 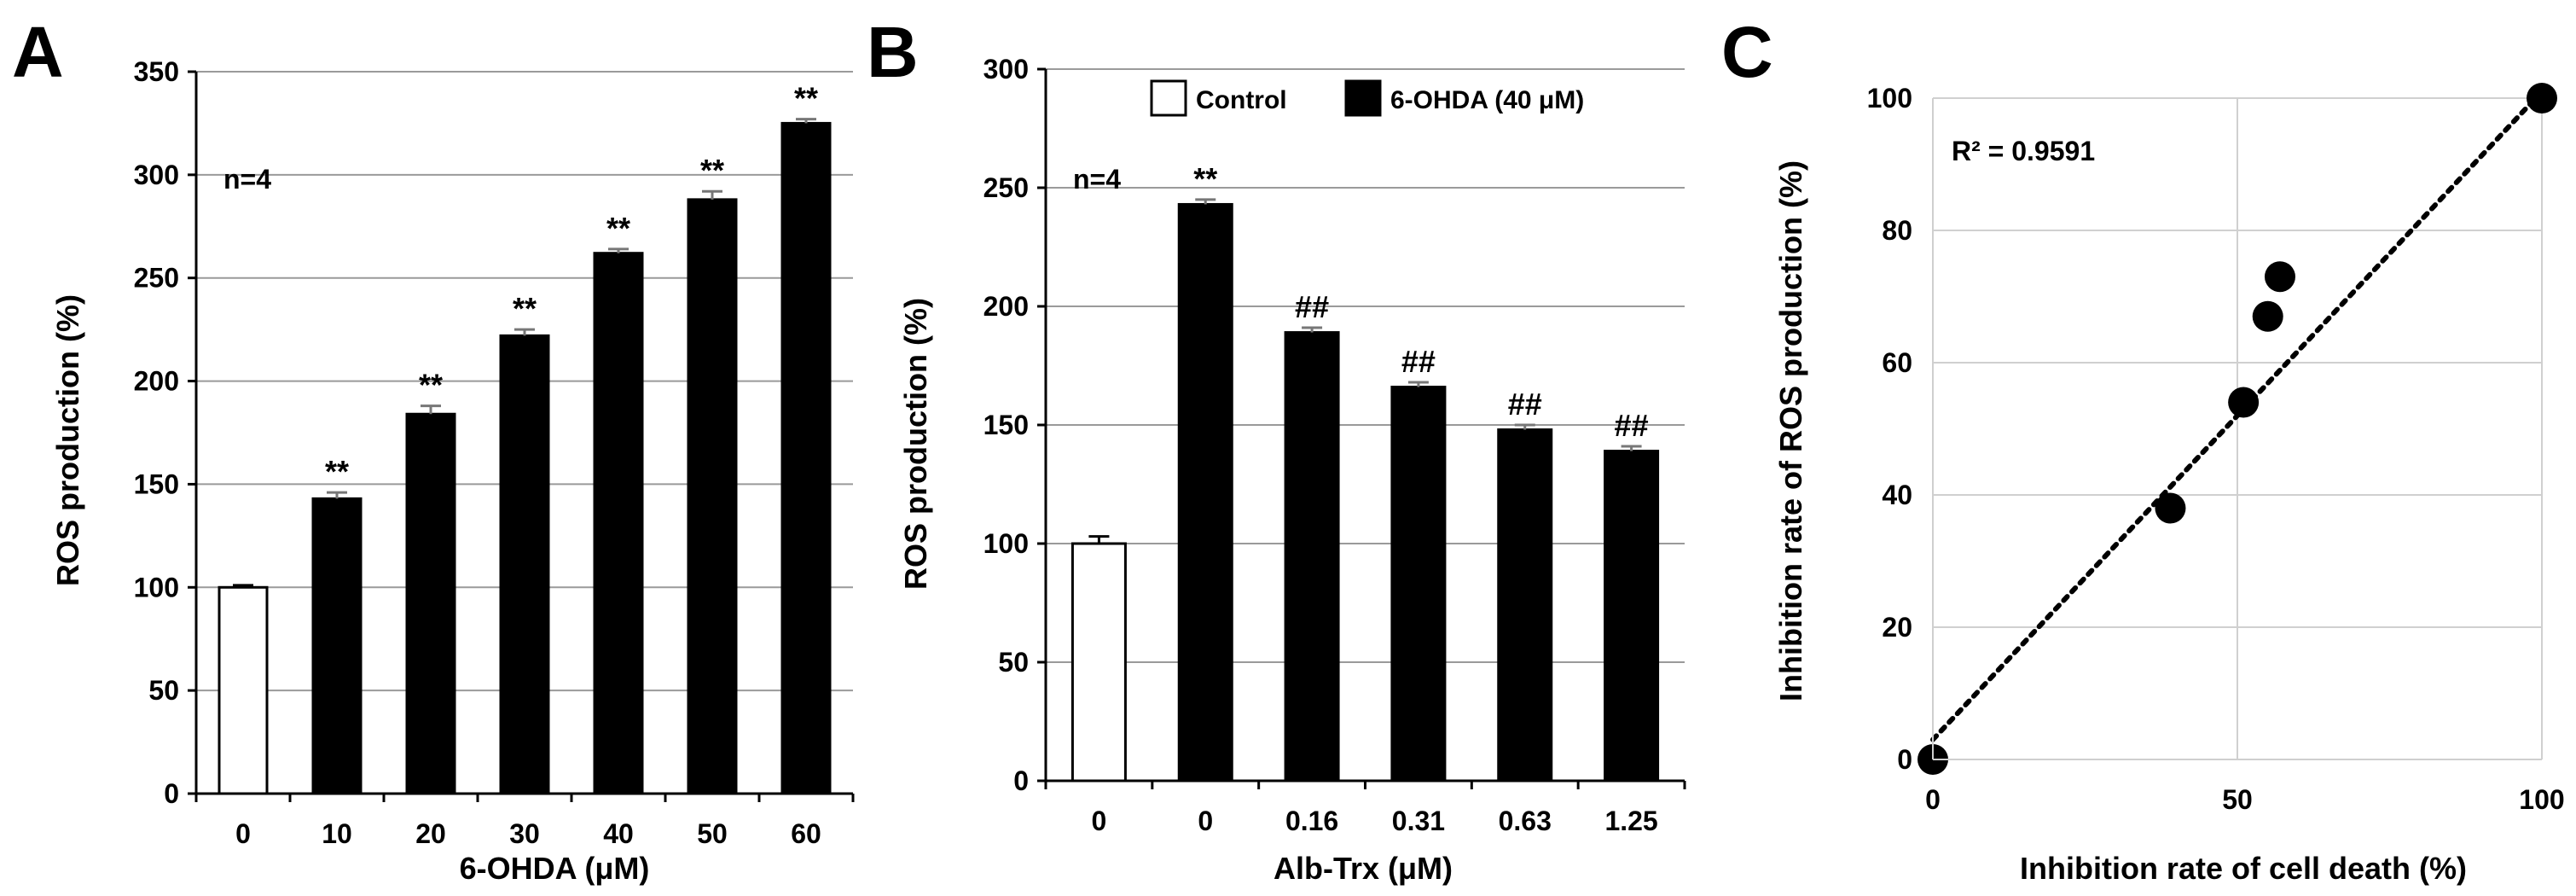 What do you see at coordinates (1006, 425) in the screenshot?
I see `panel-b-y-tick-label: 150` at bounding box center [1006, 425].